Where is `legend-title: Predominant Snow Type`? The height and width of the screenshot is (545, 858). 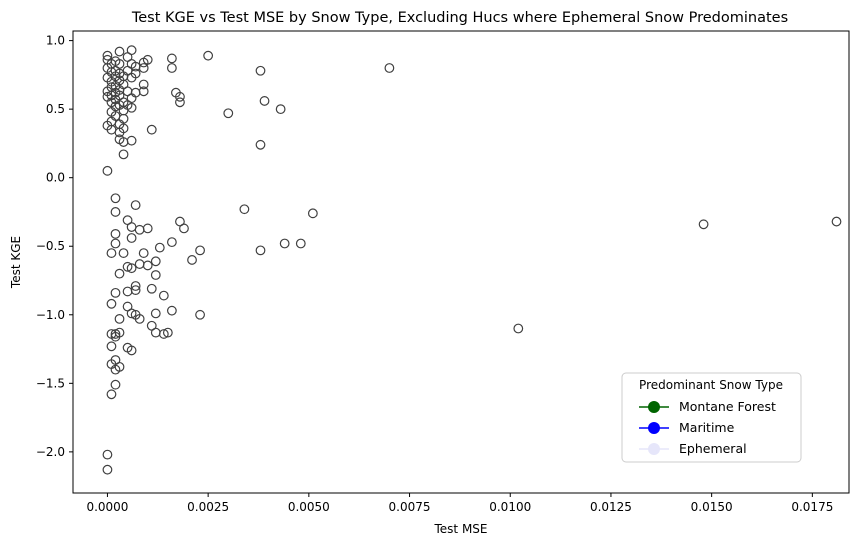
legend-title: Predominant Snow Type is located at coordinates (711, 385).